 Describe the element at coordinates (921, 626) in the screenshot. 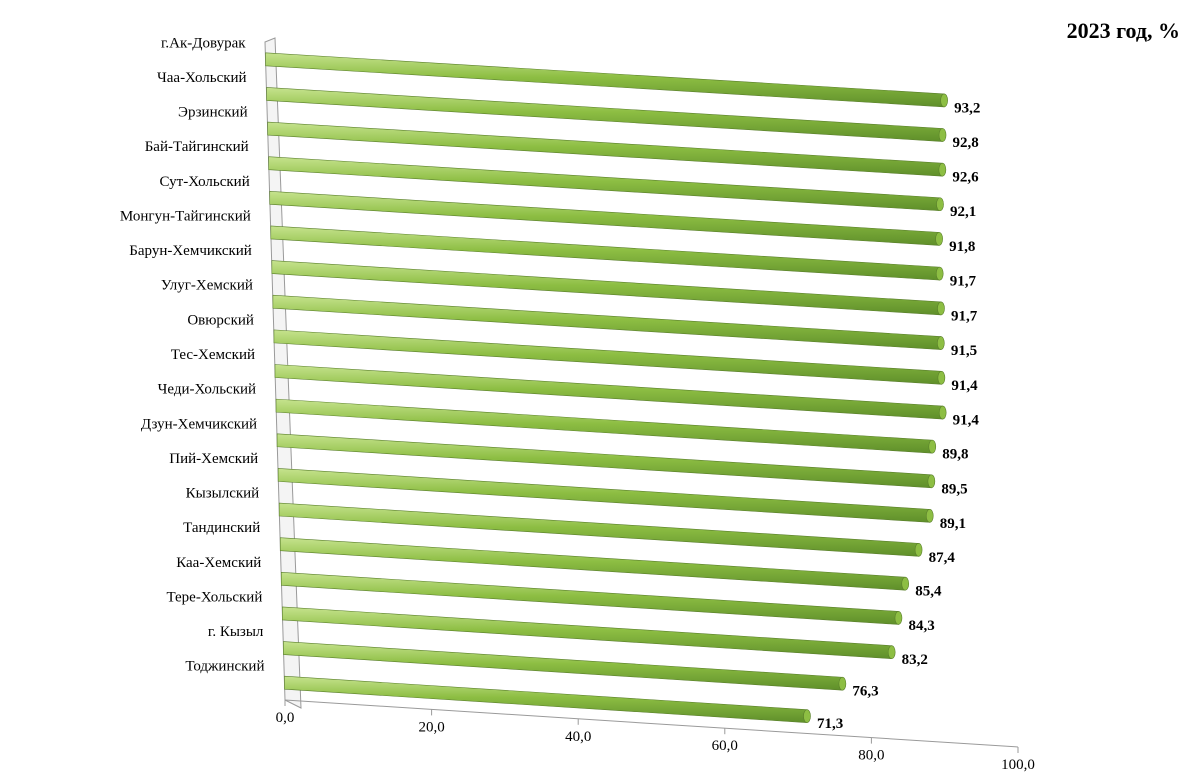

I see `value-label: 84,3` at that location.